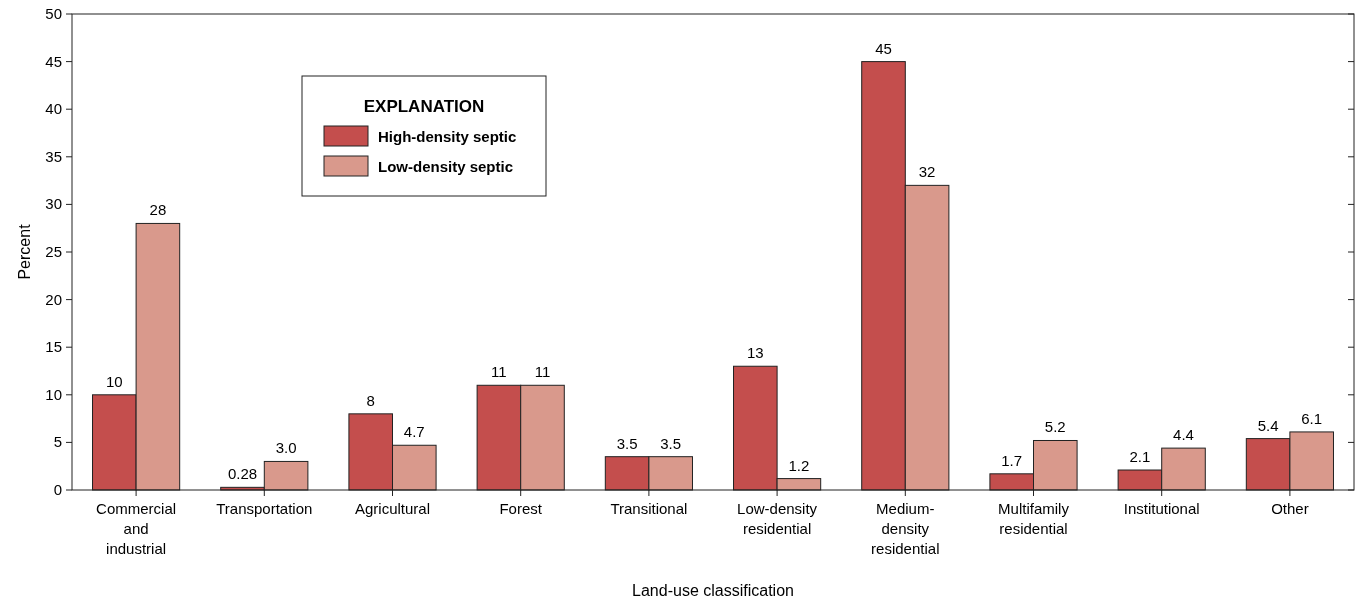 The height and width of the screenshot is (606, 1368). What do you see at coordinates (53, 13) in the screenshot?
I see `y-tick-label: 50` at bounding box center [53, 13].